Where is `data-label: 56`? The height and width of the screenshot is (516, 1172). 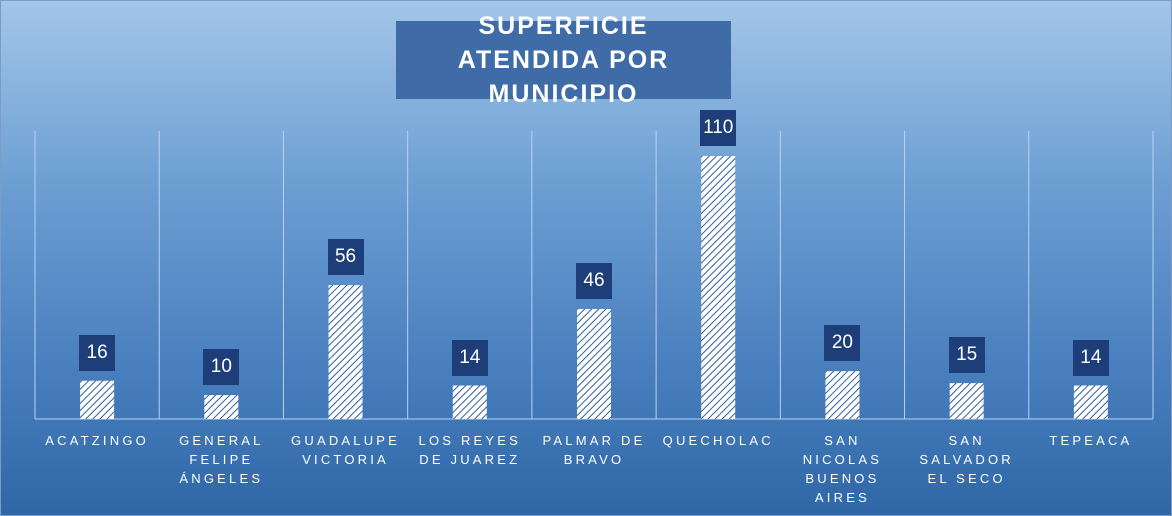
data-label: 56 is located at coordinates (345, 257).